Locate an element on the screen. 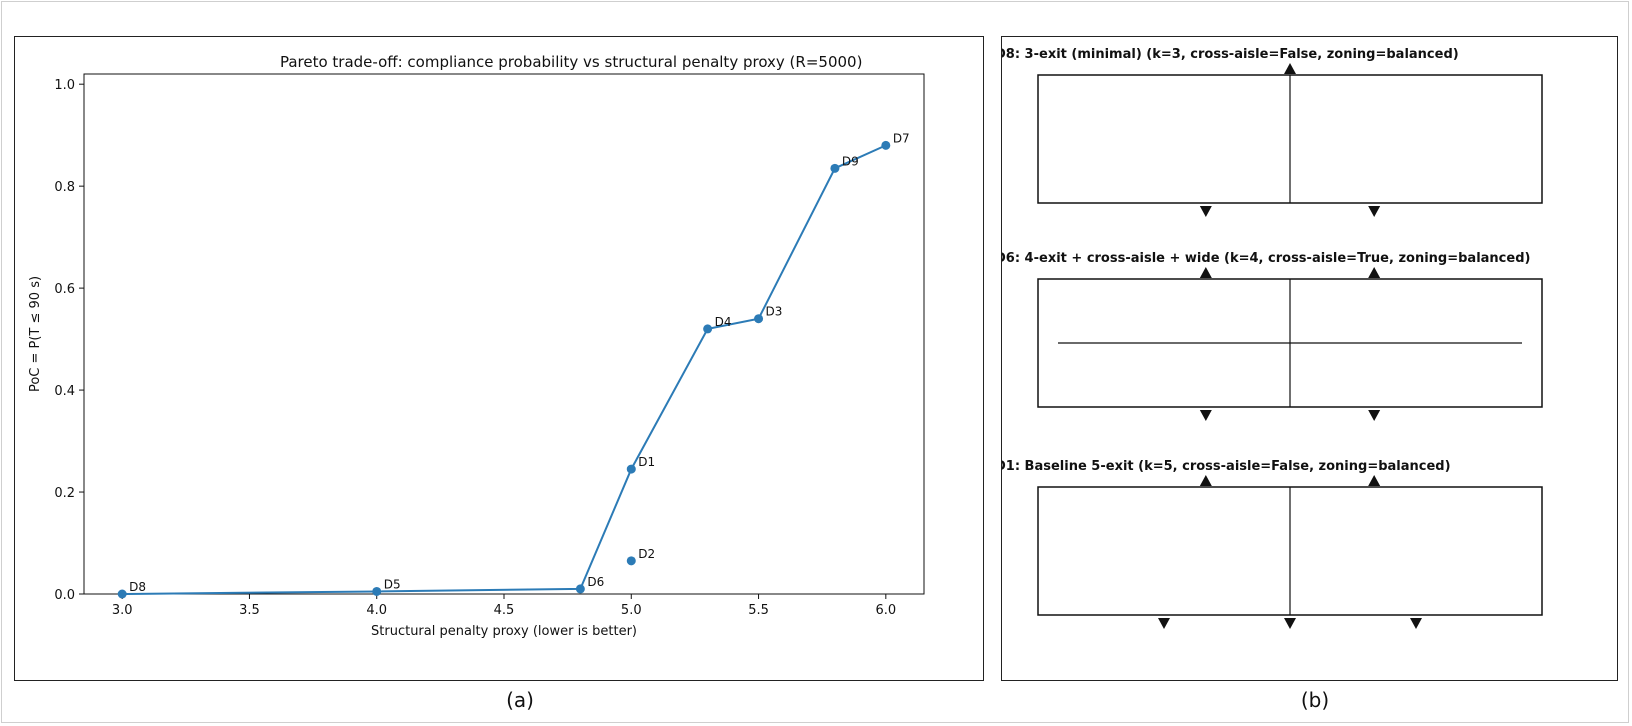 The height and width of the screenshot is (726, 1632). point-label-d6: D6 is located at coordinates (595, 582).